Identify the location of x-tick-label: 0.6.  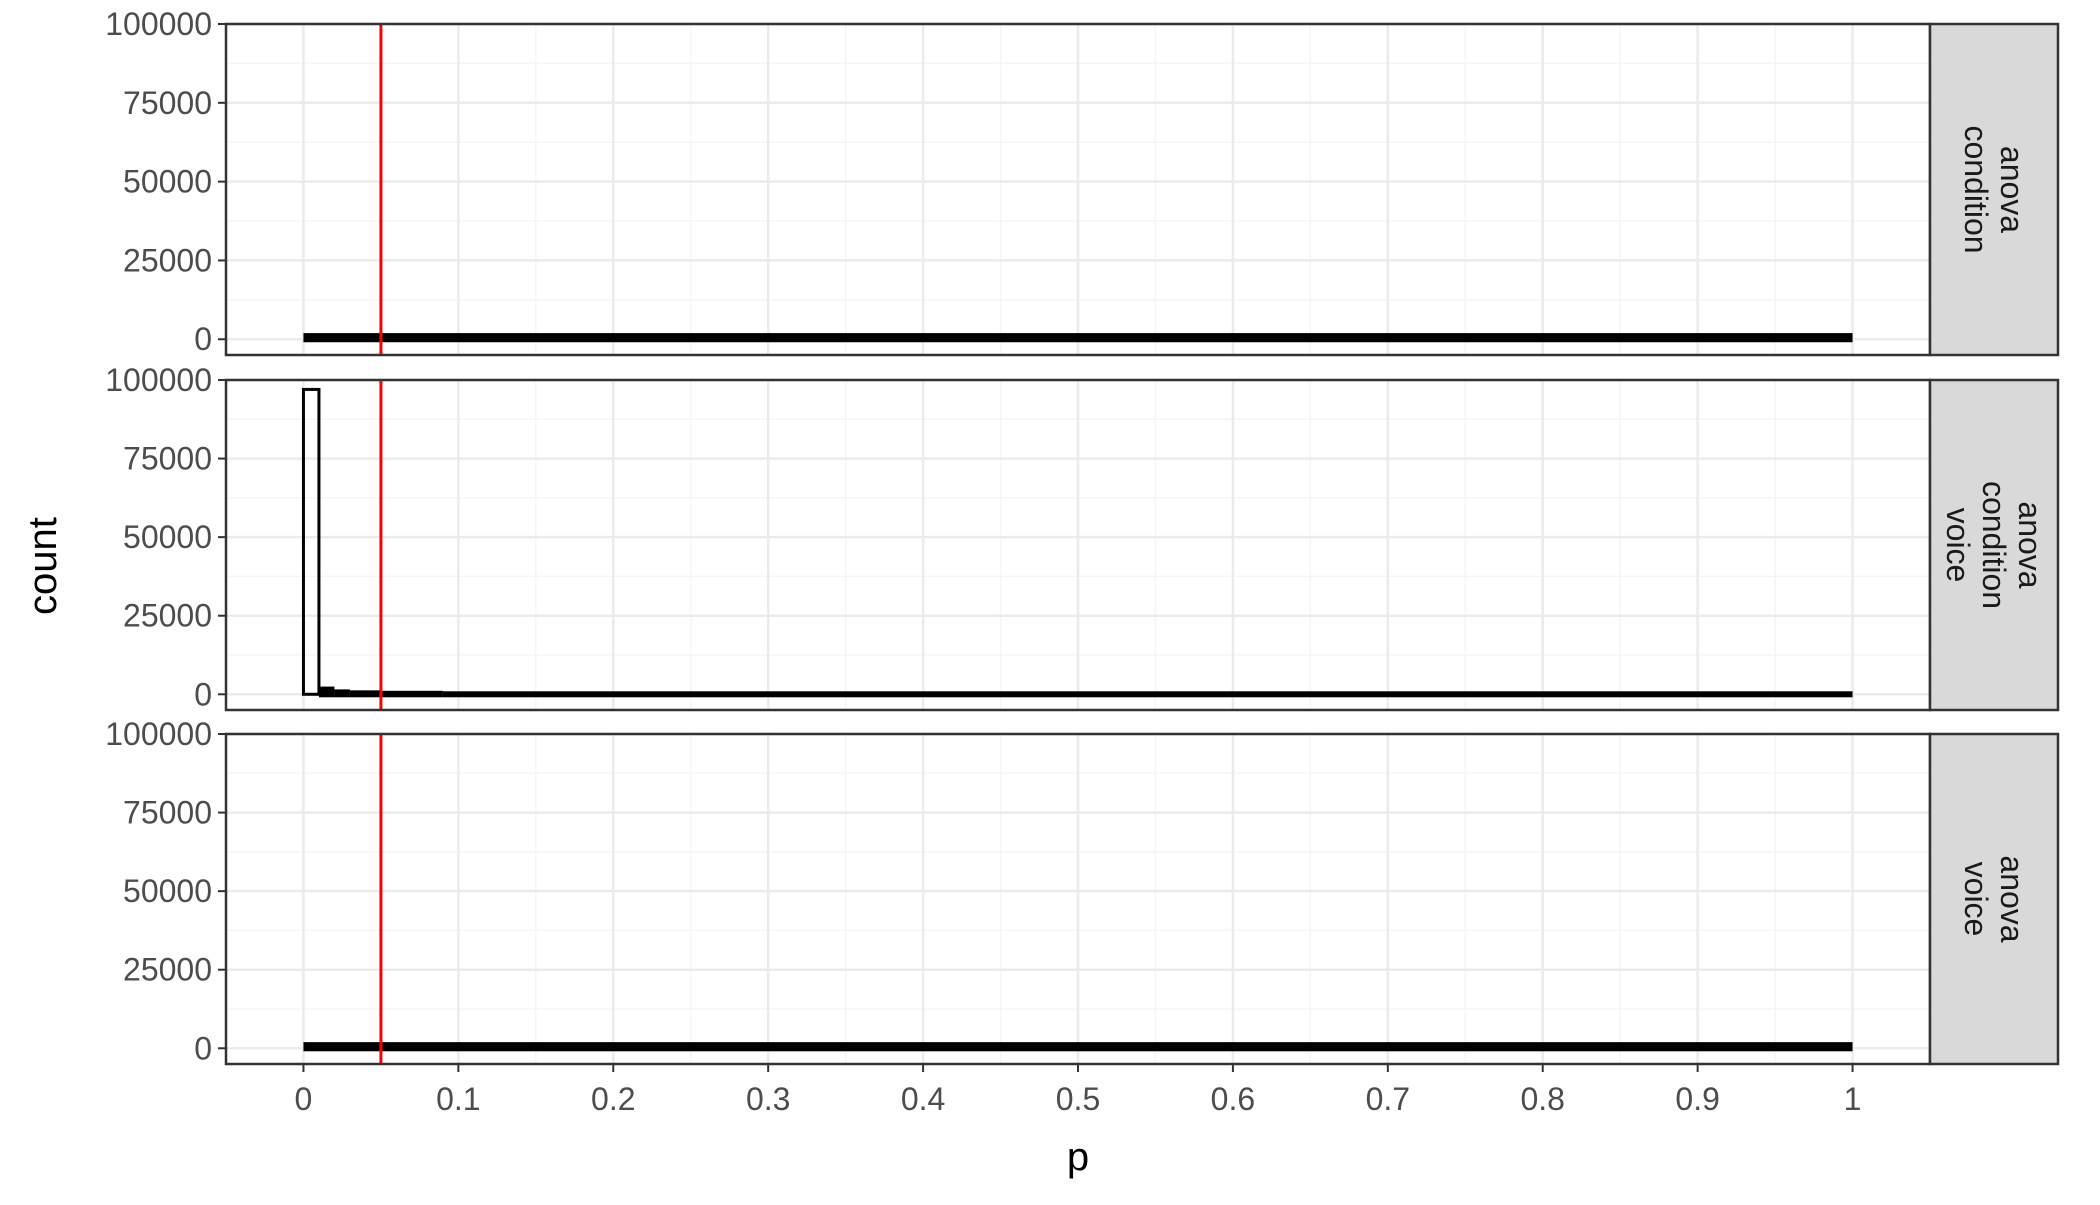
(1233, 1099).